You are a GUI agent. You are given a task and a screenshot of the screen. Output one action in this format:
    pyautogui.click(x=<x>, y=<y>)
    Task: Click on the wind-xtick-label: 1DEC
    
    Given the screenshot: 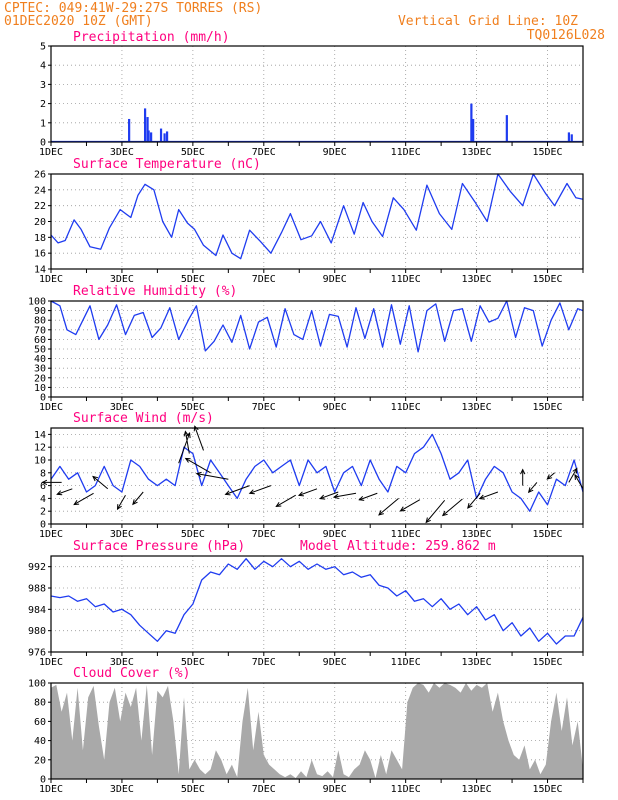 What is the action you would take?
    pyautogui.click(x=51, y=534)
    